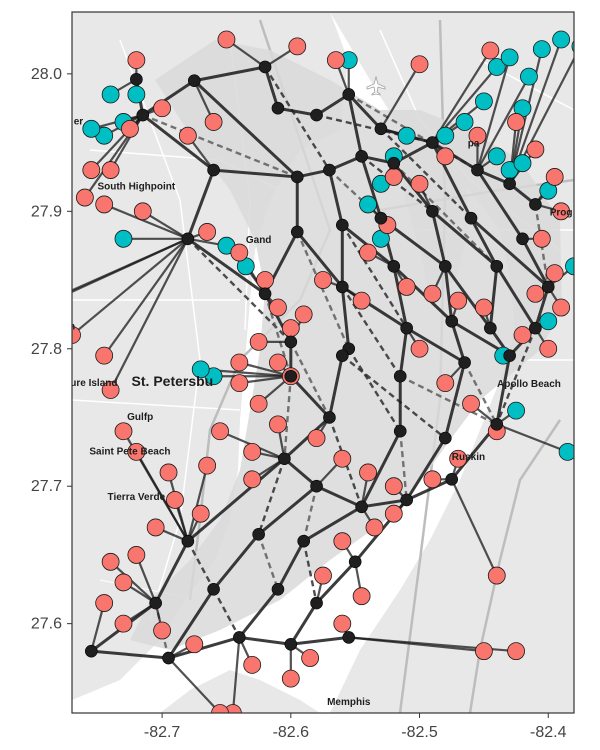  I want to click on land-south-peninsula, so click(240, 691).